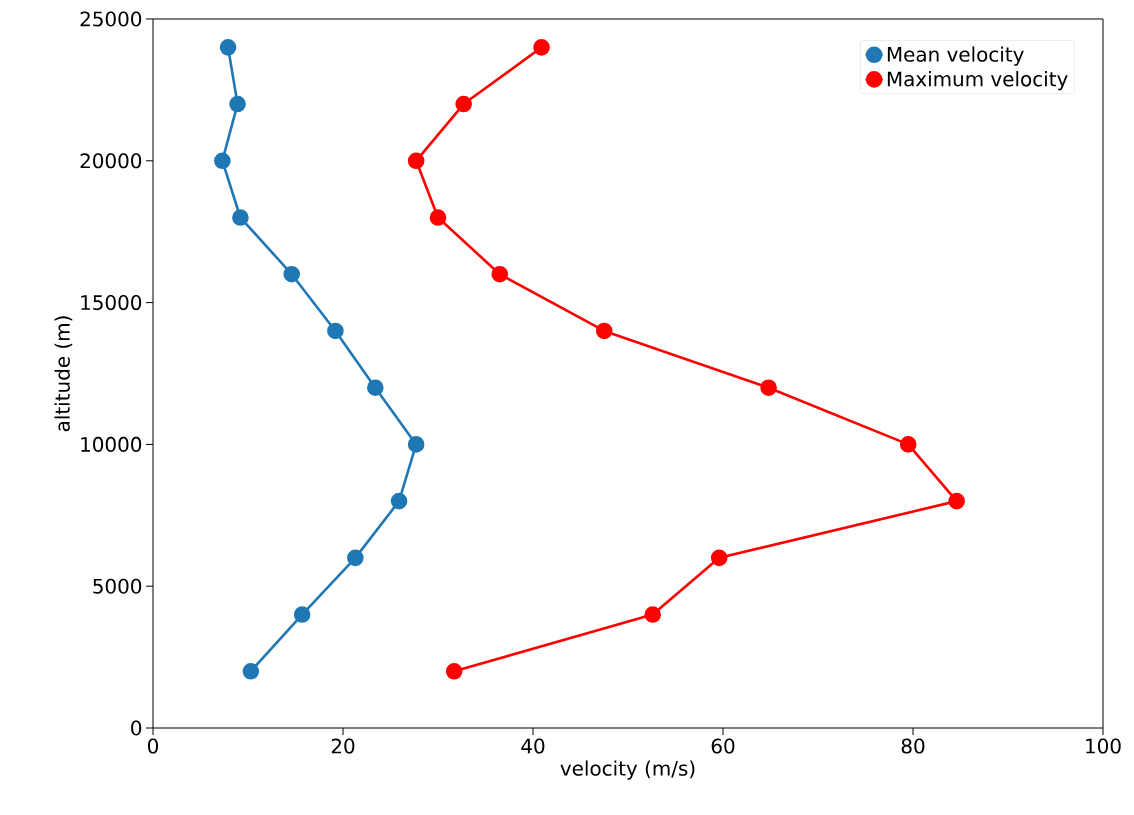  Describe the element at coordinates (117, 586) in the screenshot. I see `y-tick-label: 5000` at that location.